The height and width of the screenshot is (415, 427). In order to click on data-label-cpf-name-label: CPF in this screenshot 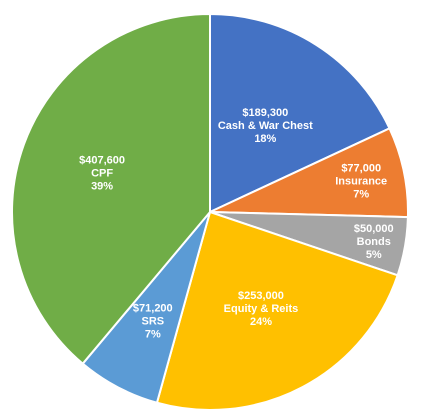, I will do `click(102, 174)`.